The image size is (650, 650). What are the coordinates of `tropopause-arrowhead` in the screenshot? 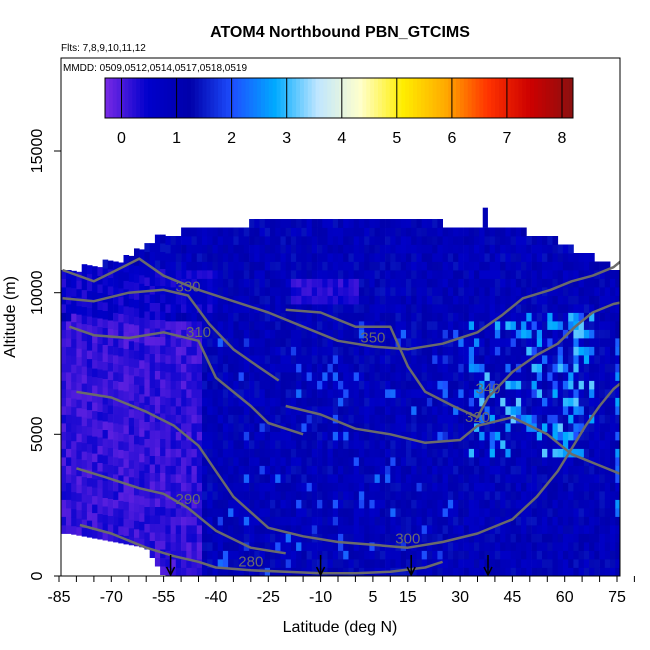 It's located at (488, 571).